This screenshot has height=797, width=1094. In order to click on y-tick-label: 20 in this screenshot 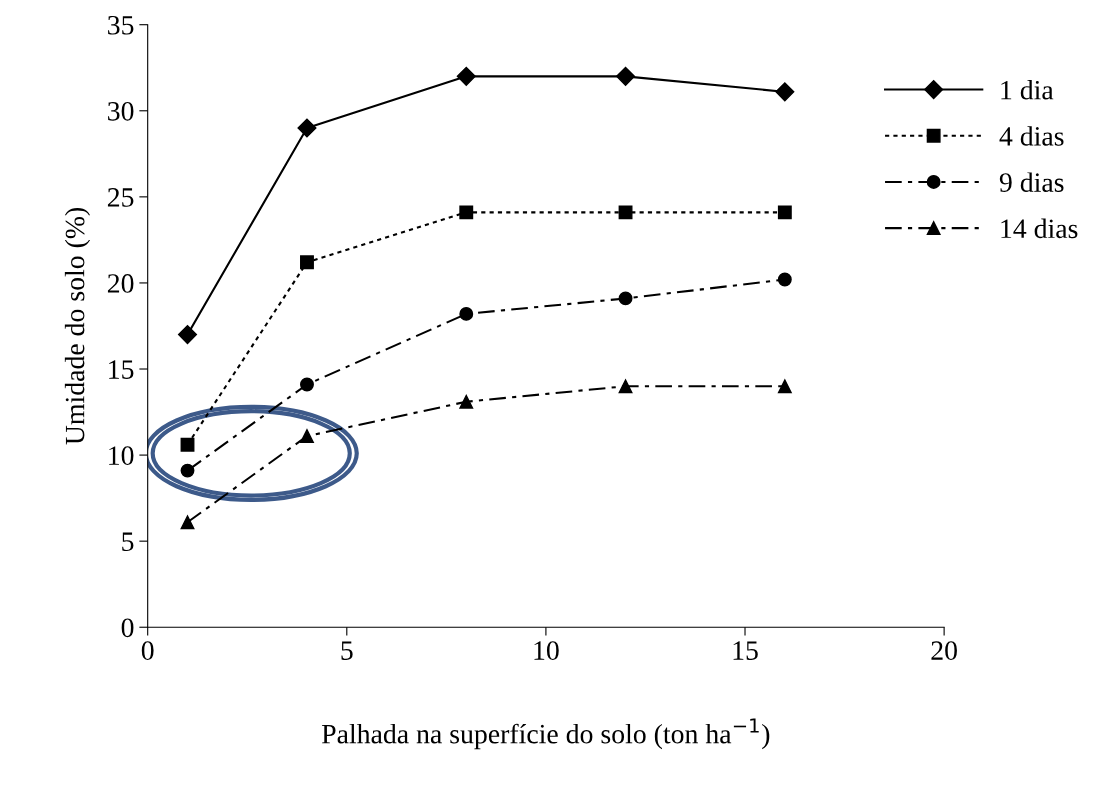, I will do `click(120, 283)`.